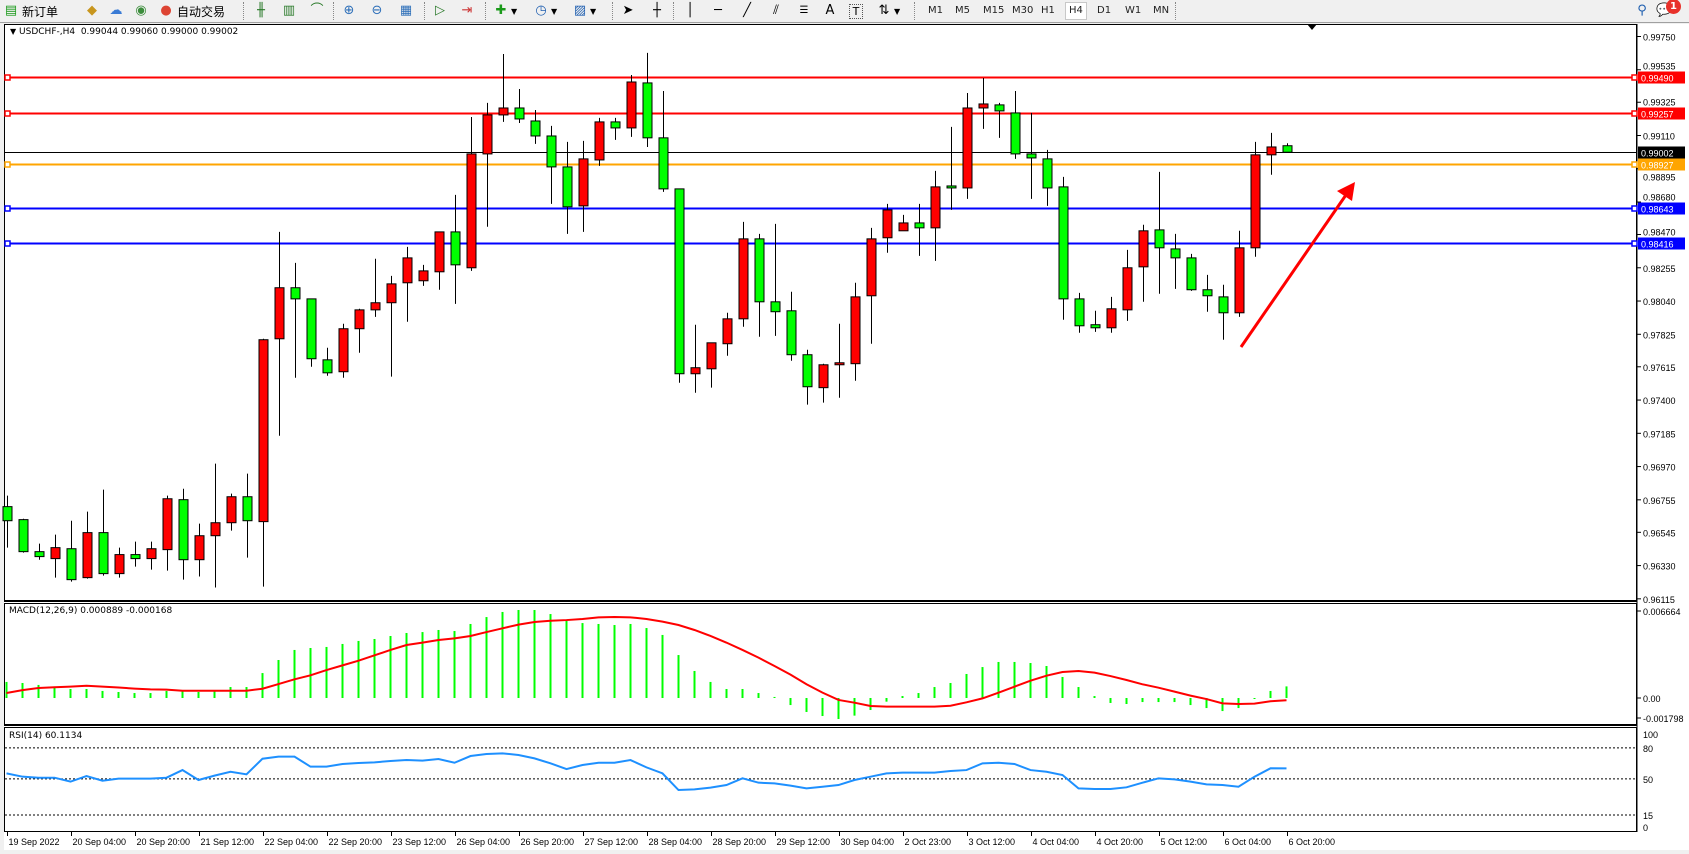 The height and width of the screenshot is (854, 1689). What do you see at coordinates (1648, 780) in the screenshot?
I see `rsi-axis-label: 50` at bounding box center [1648, 780].